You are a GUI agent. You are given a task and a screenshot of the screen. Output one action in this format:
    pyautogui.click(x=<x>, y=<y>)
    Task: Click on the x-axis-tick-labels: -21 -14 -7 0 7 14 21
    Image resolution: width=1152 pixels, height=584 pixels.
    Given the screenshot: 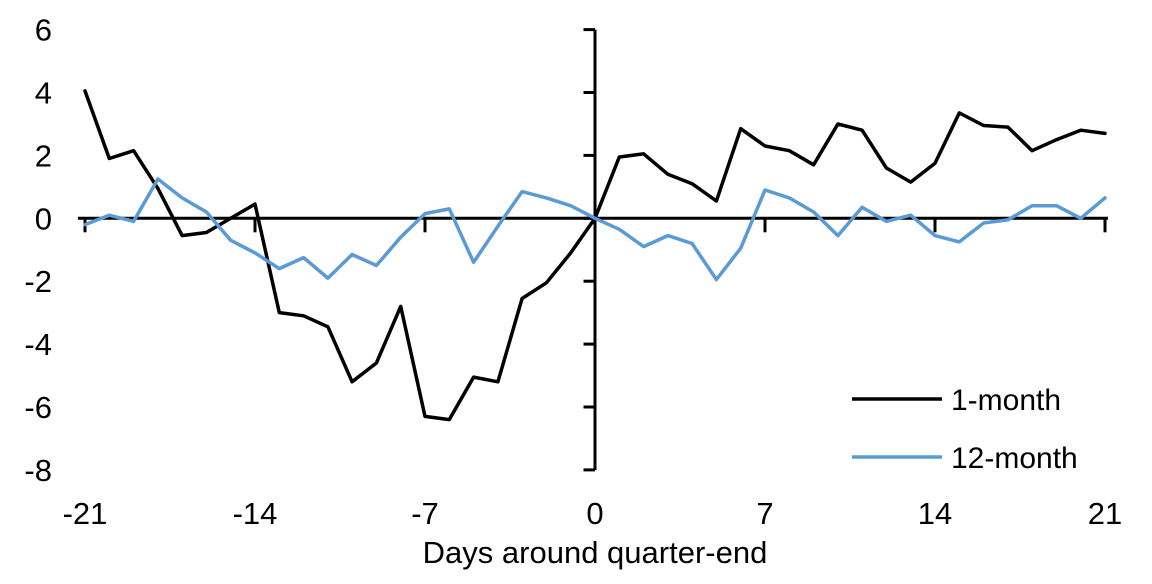 What is the action you would take?
    pyautogui.click(x=593, y=513)
    